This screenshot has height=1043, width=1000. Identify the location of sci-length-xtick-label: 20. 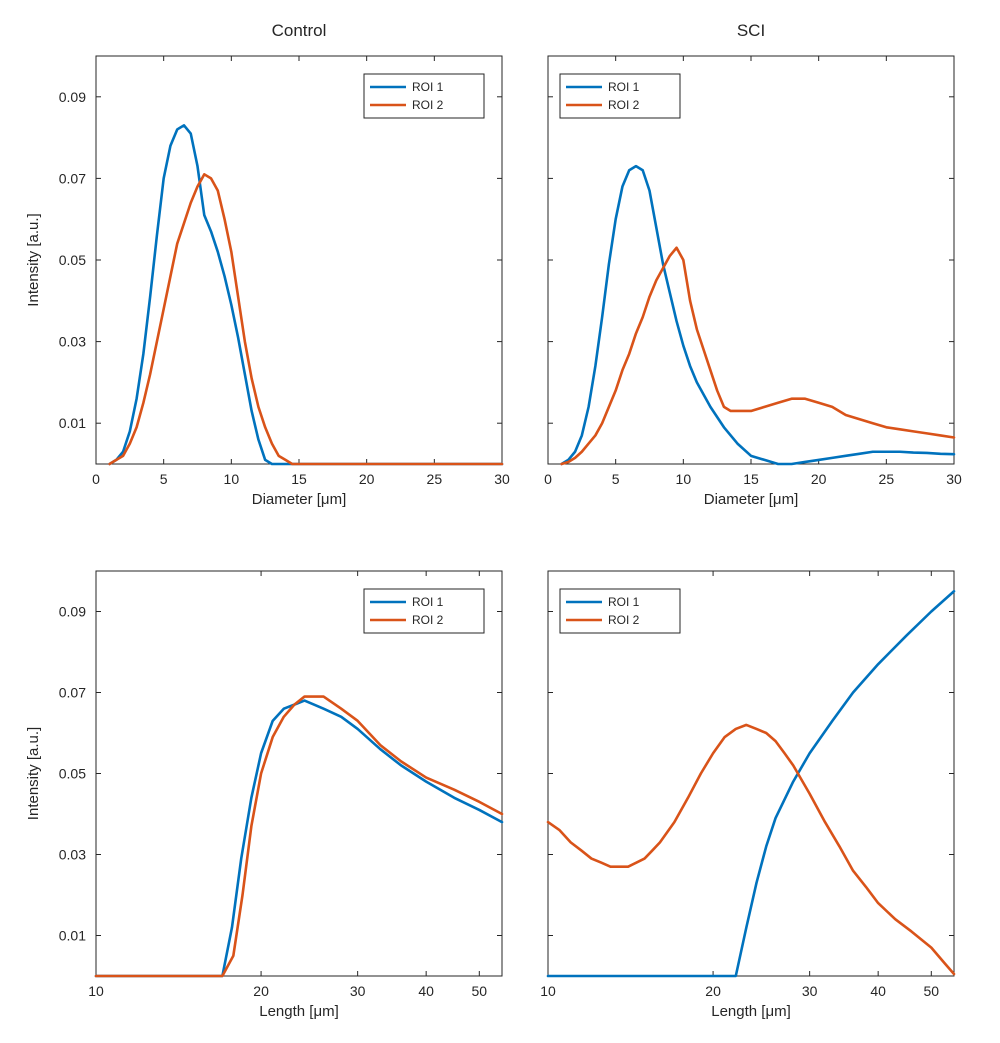
(713, 991).